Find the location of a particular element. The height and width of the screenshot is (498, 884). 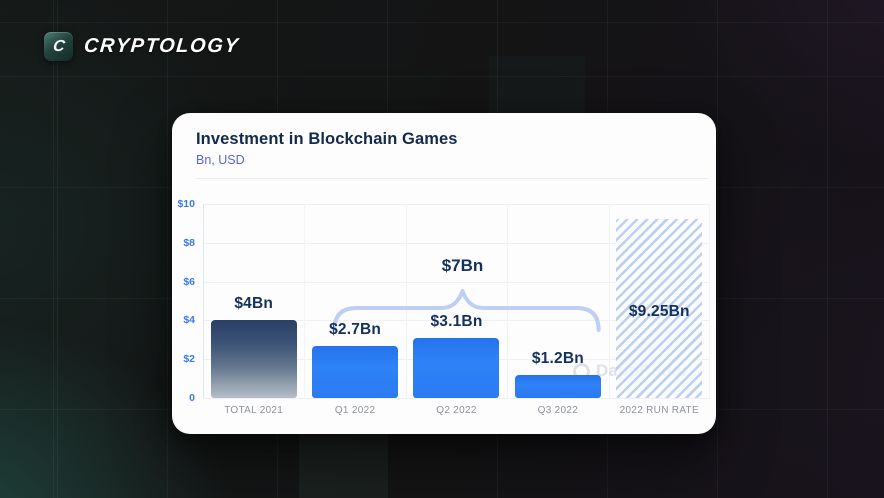

chart-units-subtitle: Bn, USD is located at coordinates (220, 160).